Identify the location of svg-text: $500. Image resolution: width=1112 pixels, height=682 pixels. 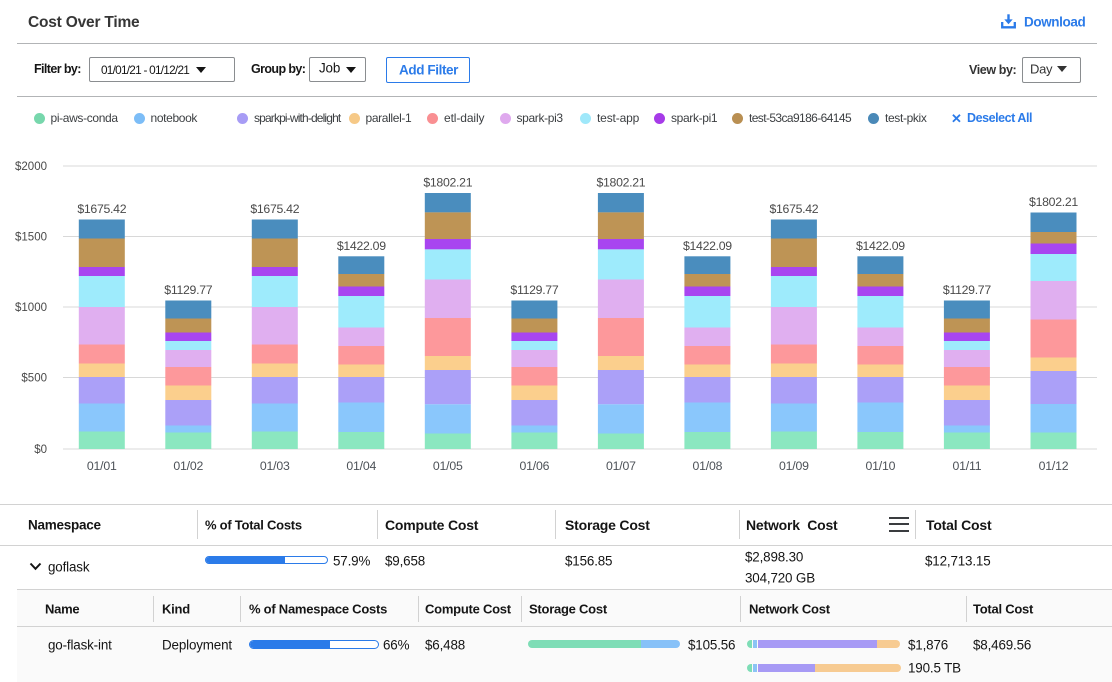
(34, 379).